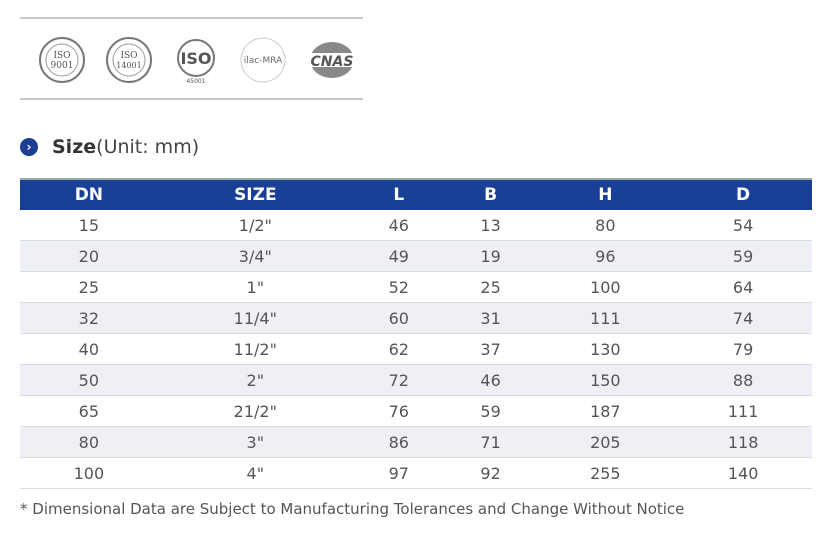 This screenshot has width=830, height=539. I want to click on section-title: › Size (Unit: mm), so click(109, 147).